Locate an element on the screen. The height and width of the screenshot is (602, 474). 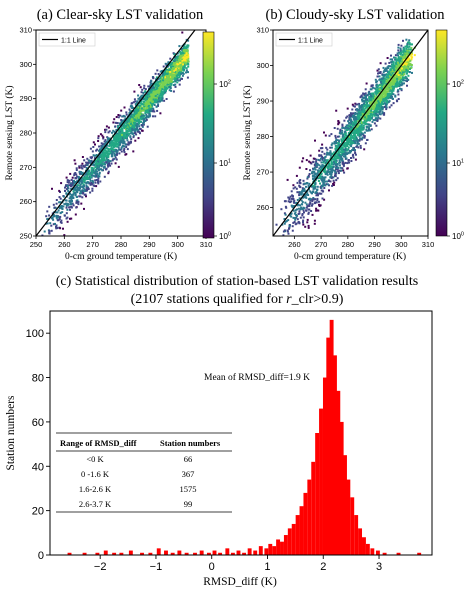
chart-0-y-tick-label: 250 is located at coordinates (25, 236).